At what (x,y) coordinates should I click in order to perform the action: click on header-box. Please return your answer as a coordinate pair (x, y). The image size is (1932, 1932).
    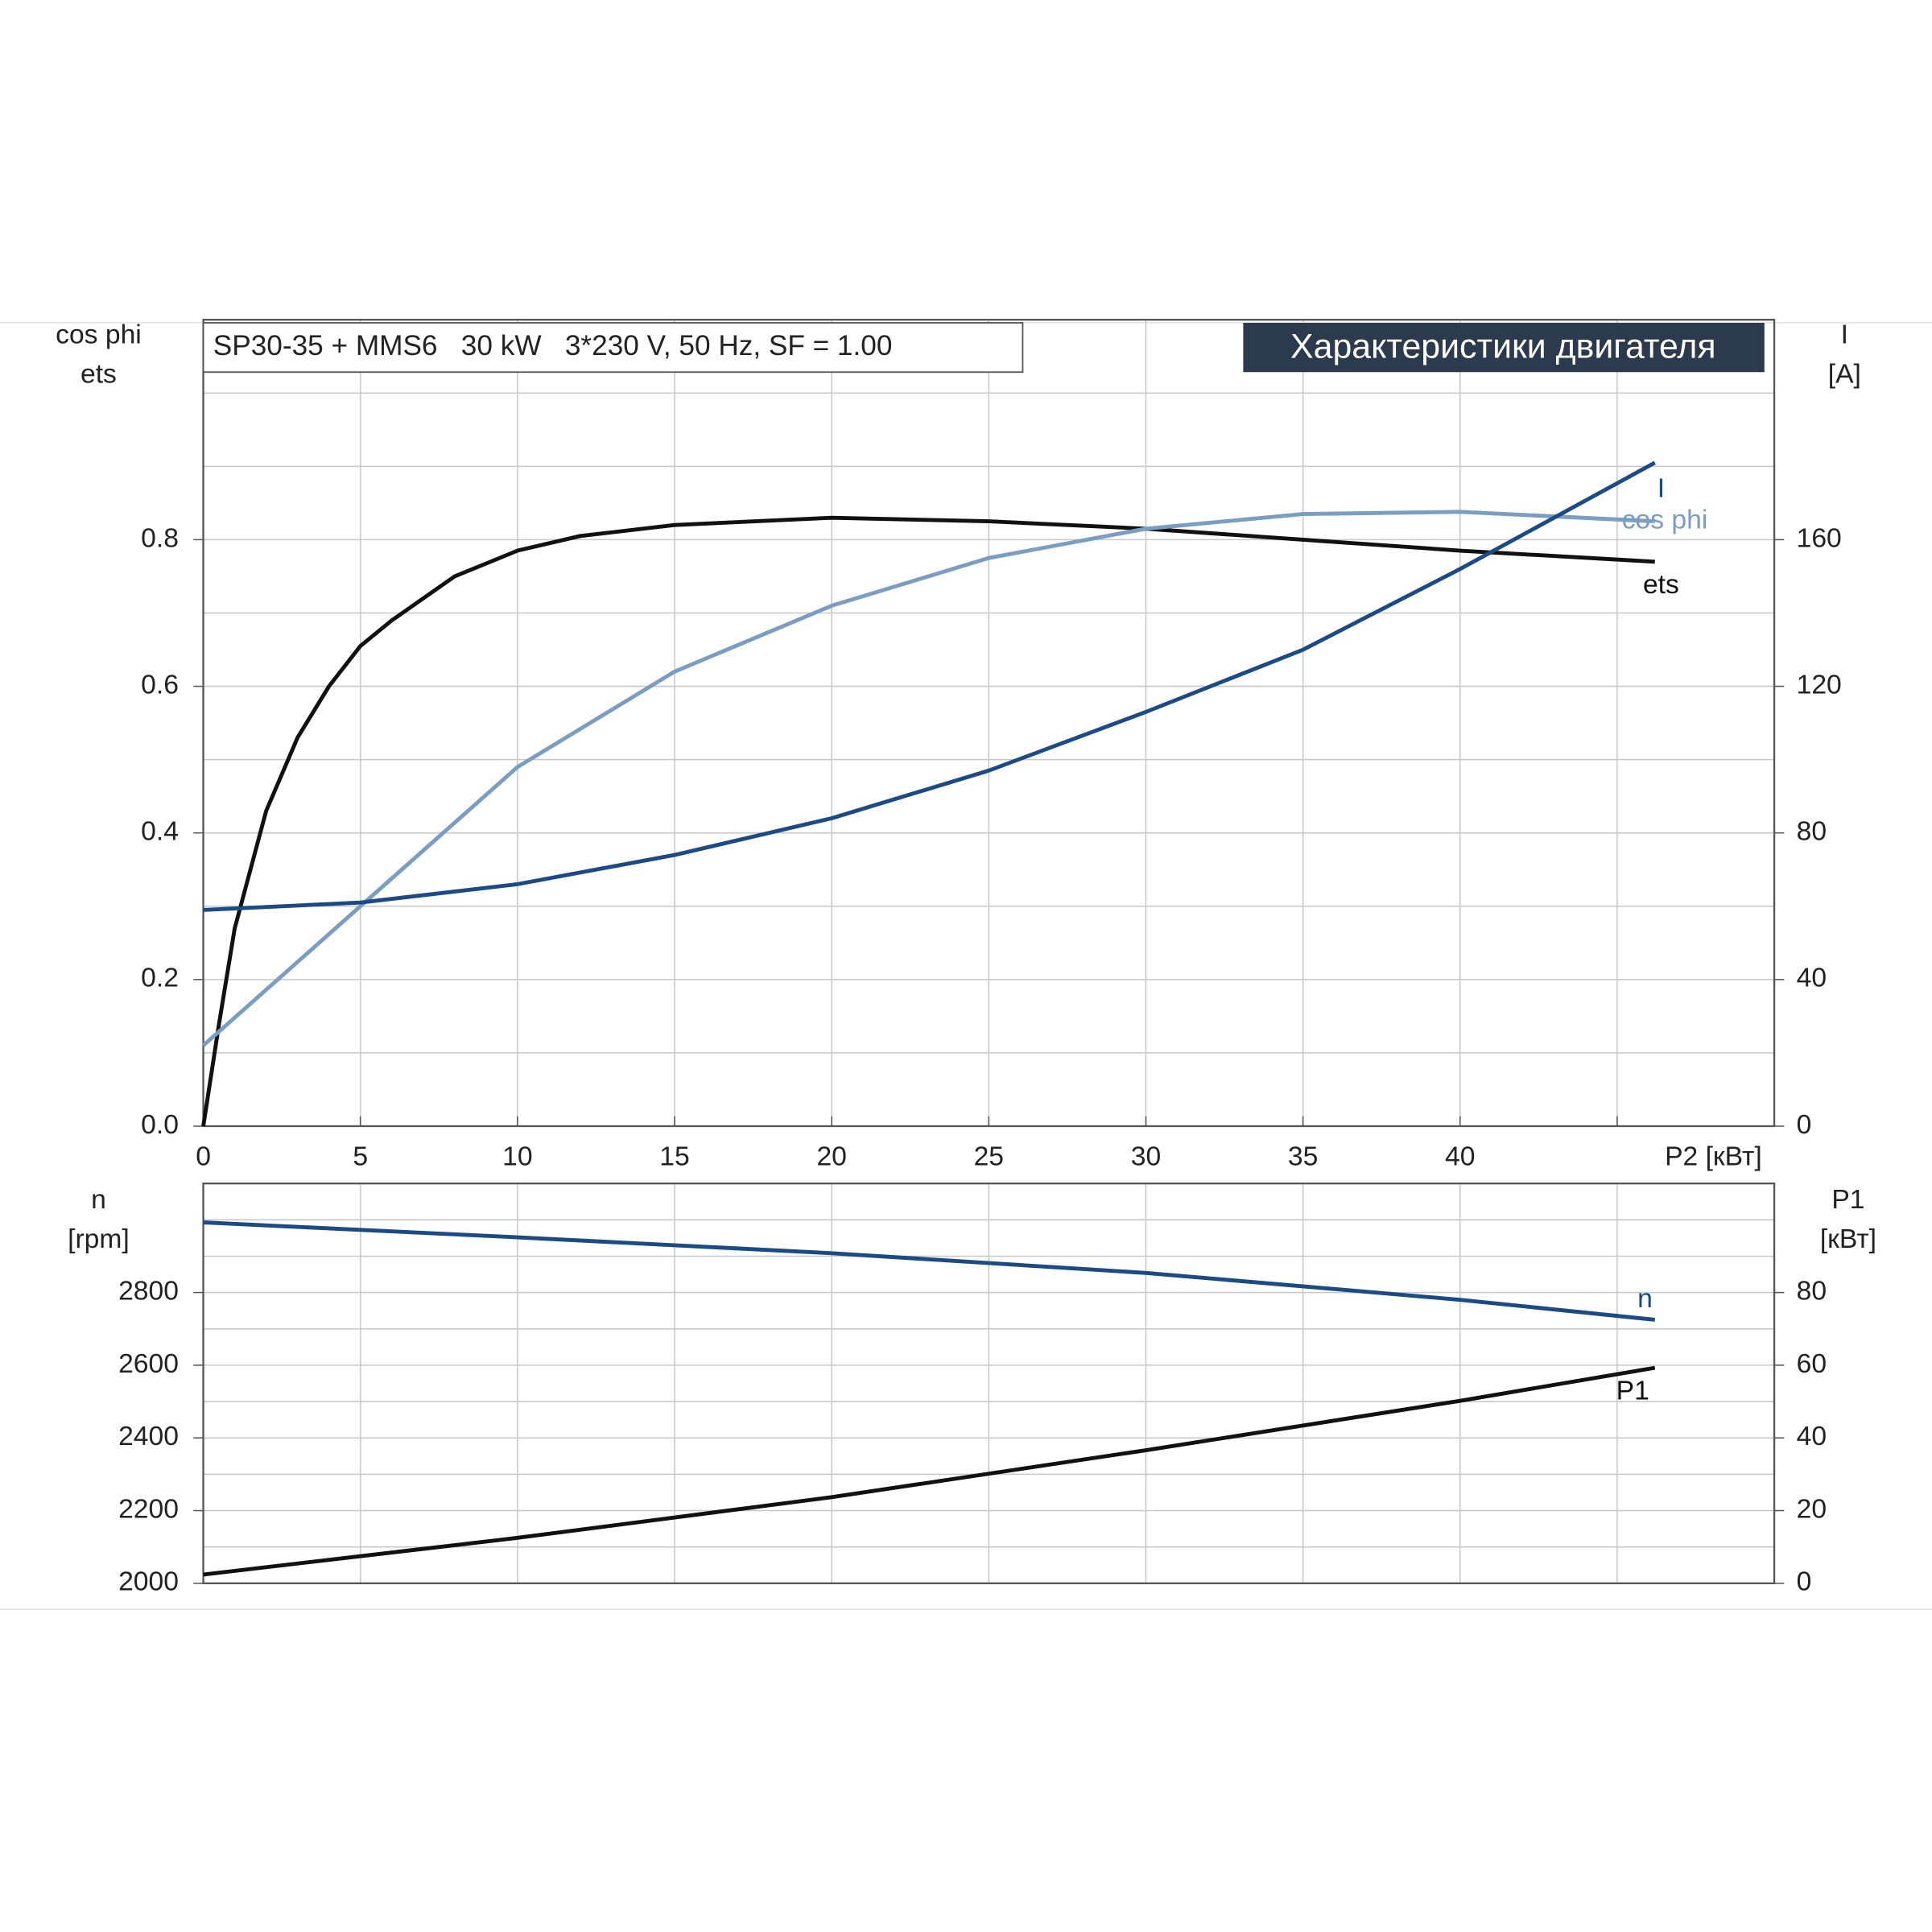
    Looking at the image, I should click on (613, 348).